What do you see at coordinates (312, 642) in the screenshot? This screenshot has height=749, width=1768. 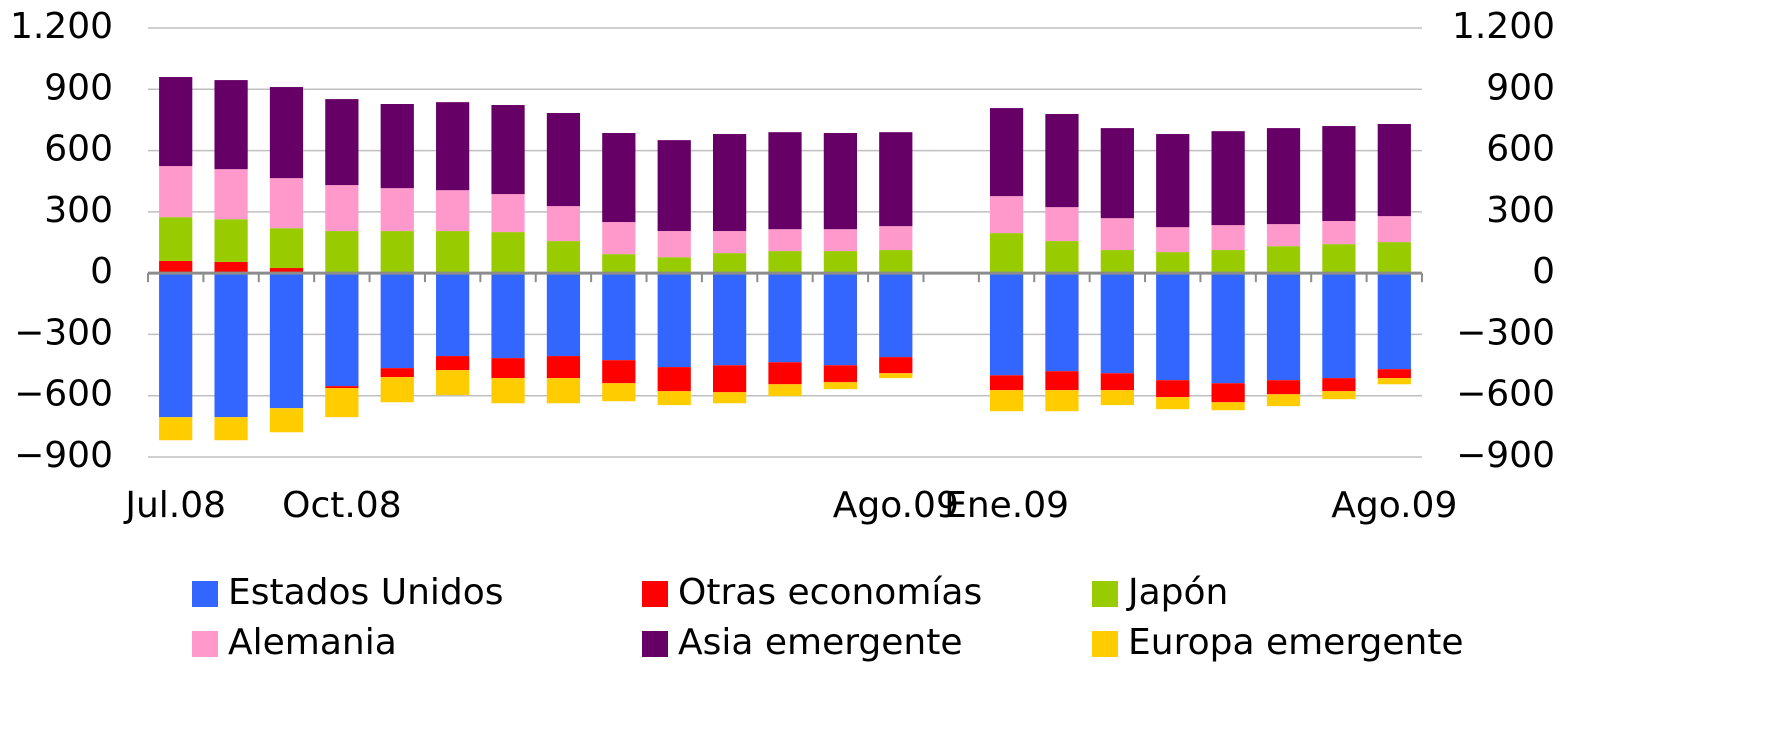 I see `legend-label: Alemania` at bounding box center [312, 642].